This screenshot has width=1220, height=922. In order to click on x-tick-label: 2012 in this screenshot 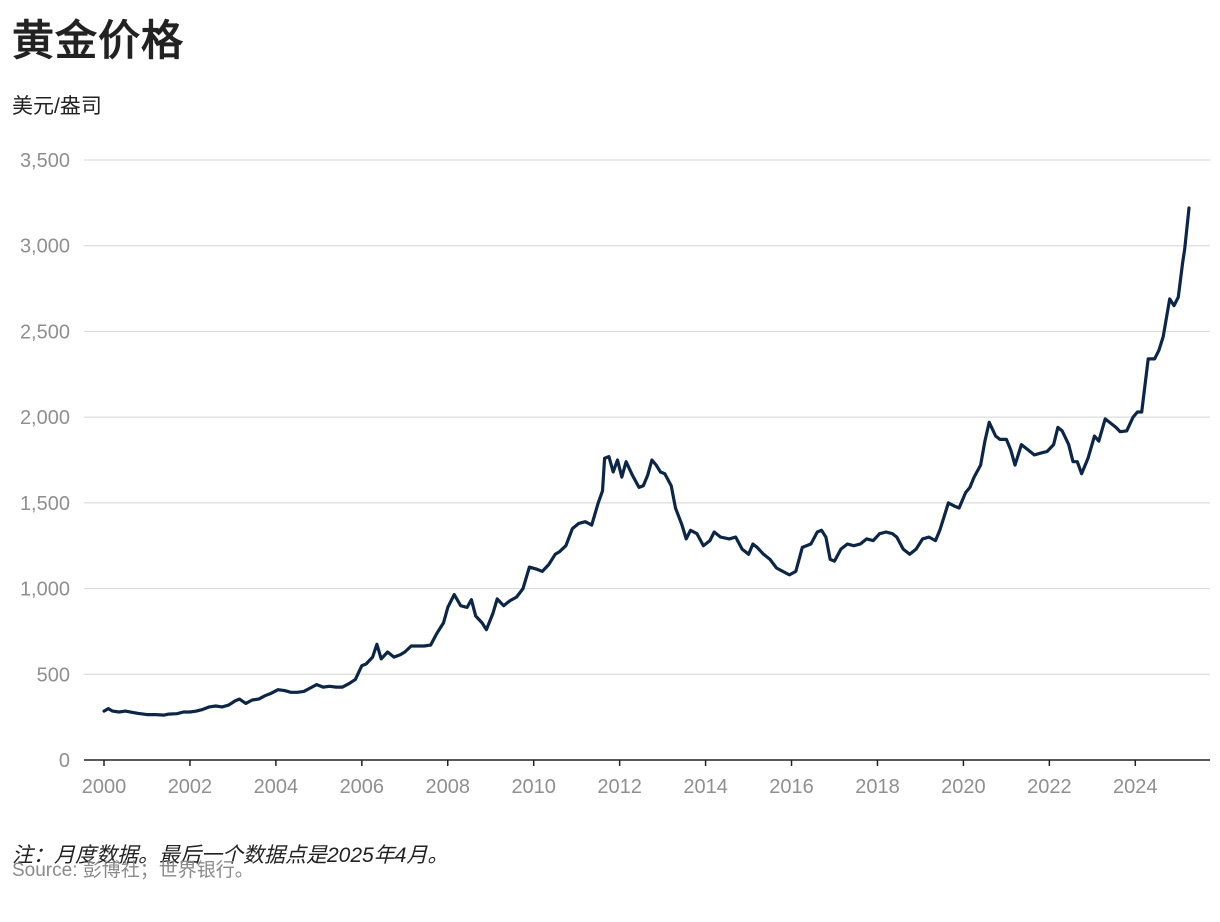, I will do `click(619, 787)`.